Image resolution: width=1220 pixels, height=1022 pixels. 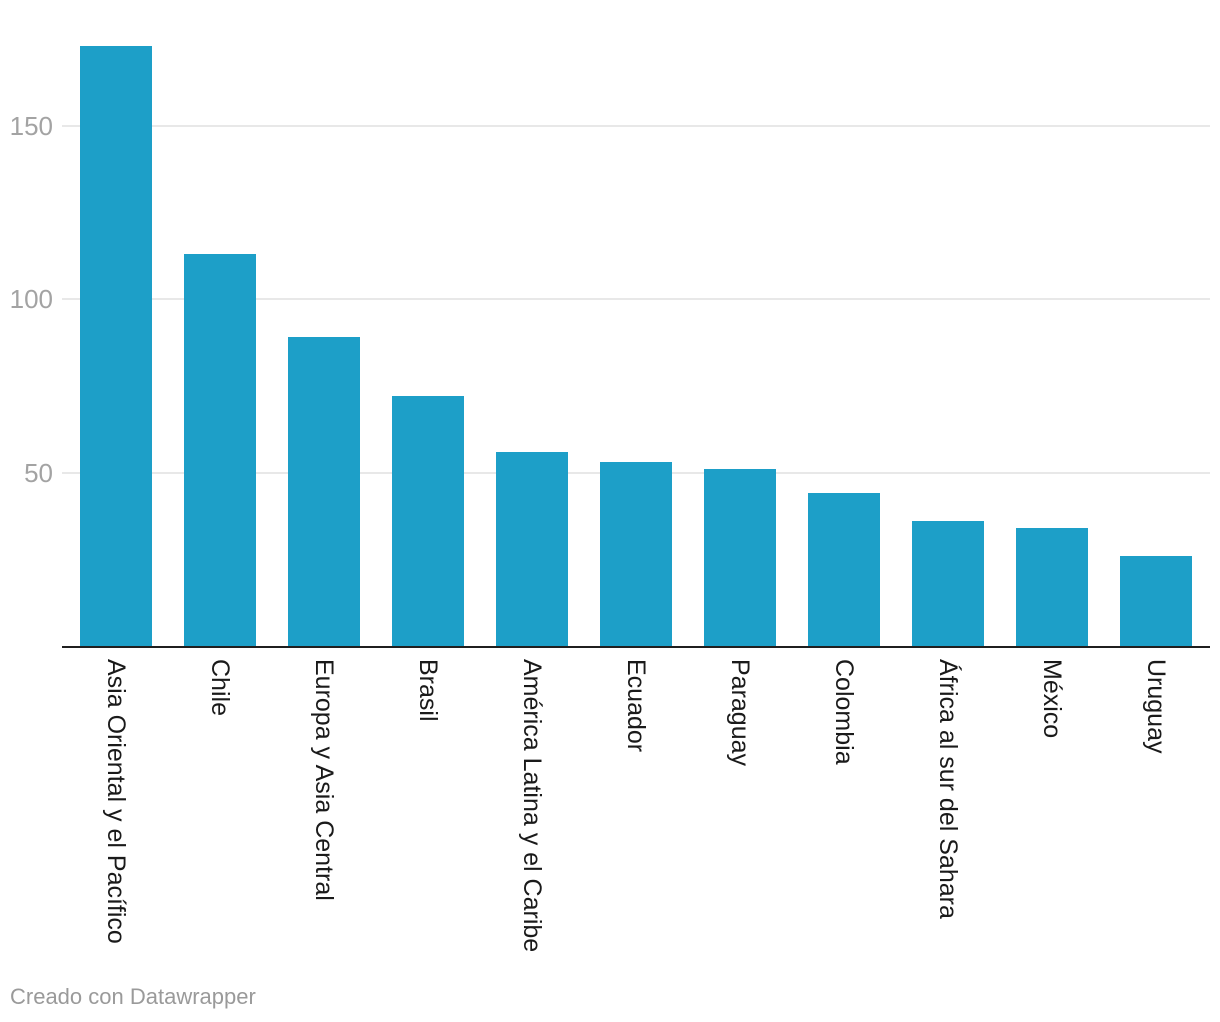 What do you see at coordinates (428, 805) in the screenshot?
I see `x-label-cell-3: Brasil` at bounding box center [428, 805].